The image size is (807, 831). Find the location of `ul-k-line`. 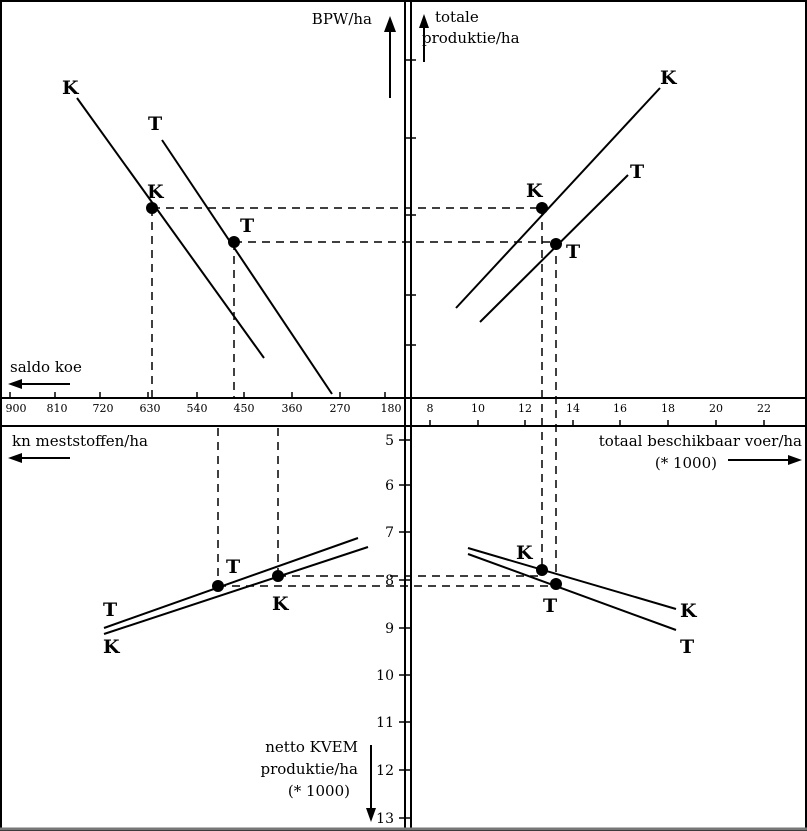

ul-k-line is located at coordinates (170, 228).